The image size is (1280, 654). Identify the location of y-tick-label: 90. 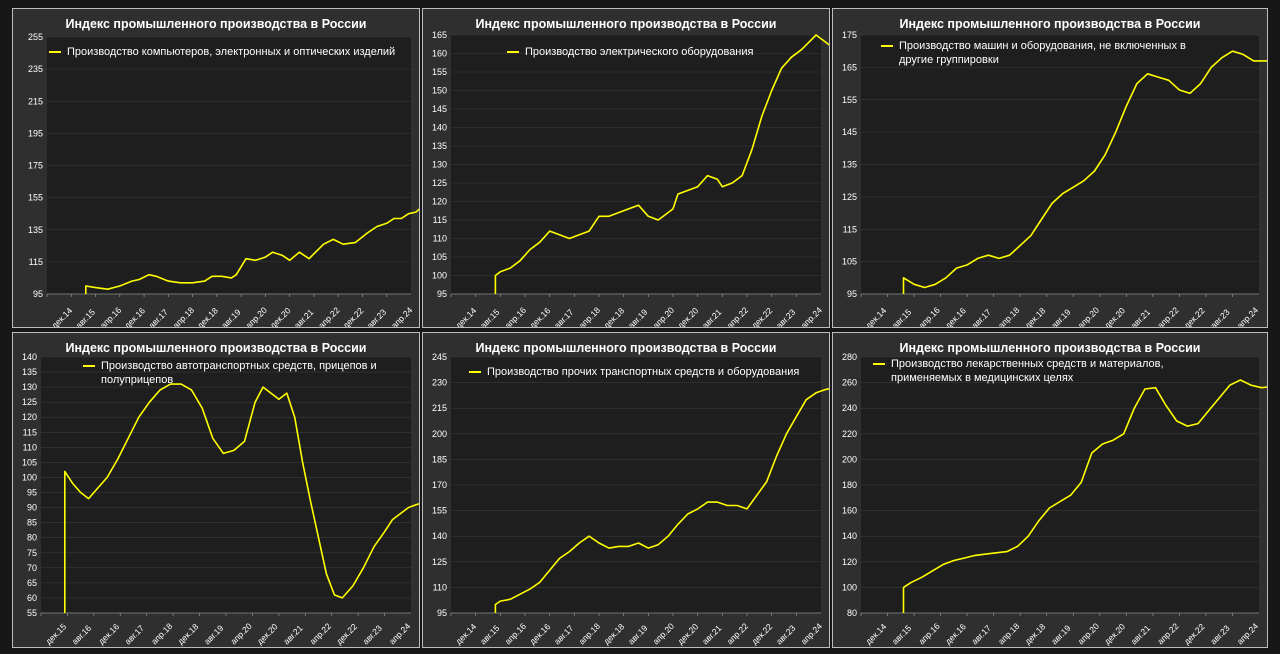
(32, 508).